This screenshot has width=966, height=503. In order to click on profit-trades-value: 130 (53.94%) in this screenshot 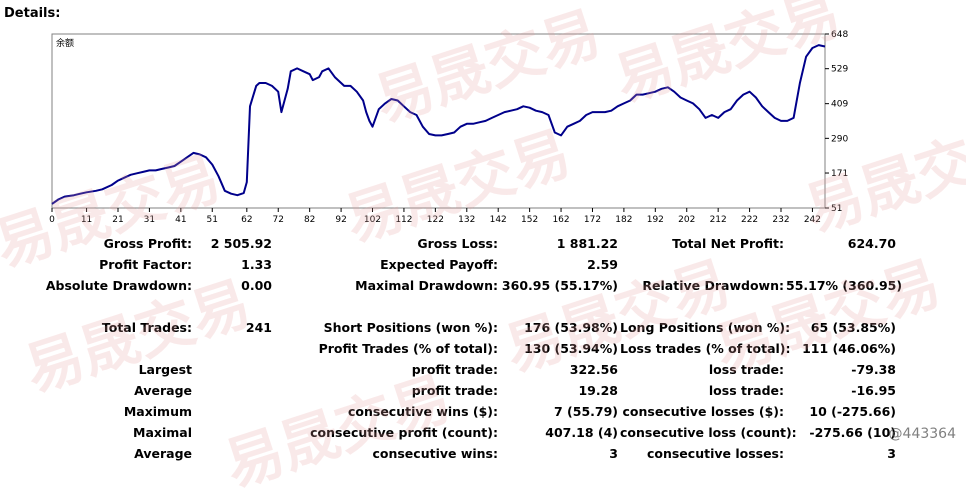, I will do `click(571, 348)`.